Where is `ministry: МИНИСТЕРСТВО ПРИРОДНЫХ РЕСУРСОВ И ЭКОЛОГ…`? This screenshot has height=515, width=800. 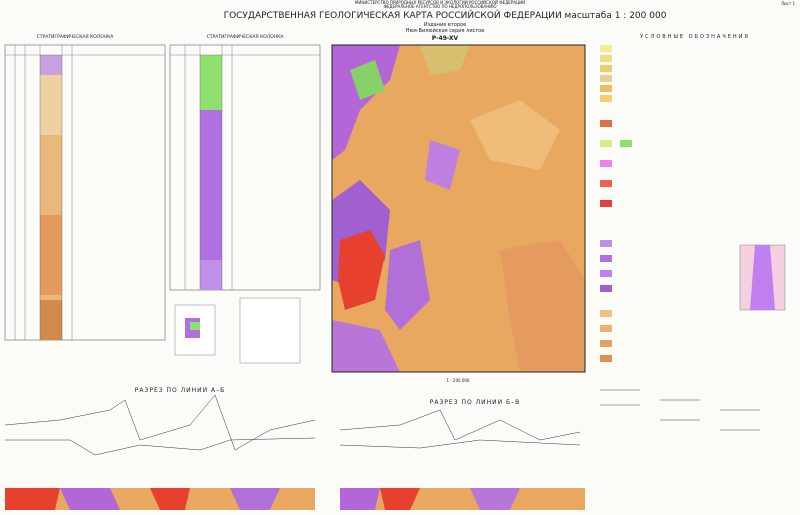
ministry: МИНИСТЕРСТВО ПРИРОДНЫХ РЕСУРСОВ И ЭКОЛОГ… is located at coordinates (440, 2).